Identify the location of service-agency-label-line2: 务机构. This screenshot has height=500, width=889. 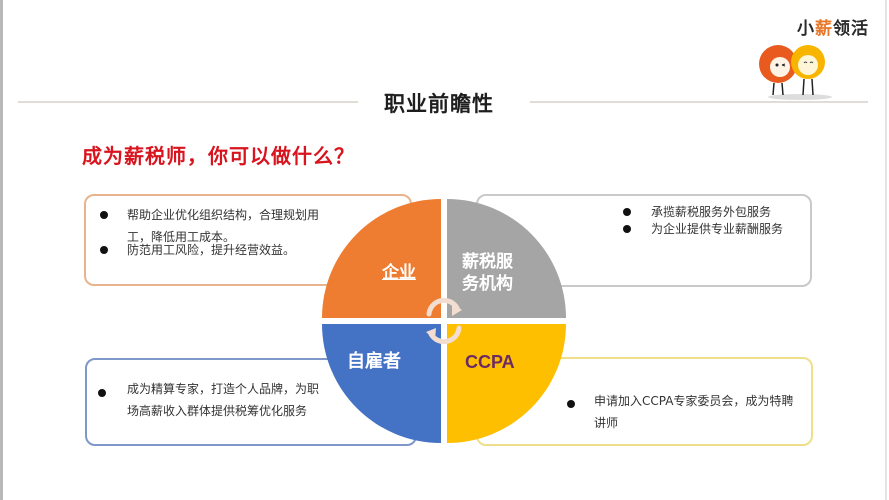
(487, 284).